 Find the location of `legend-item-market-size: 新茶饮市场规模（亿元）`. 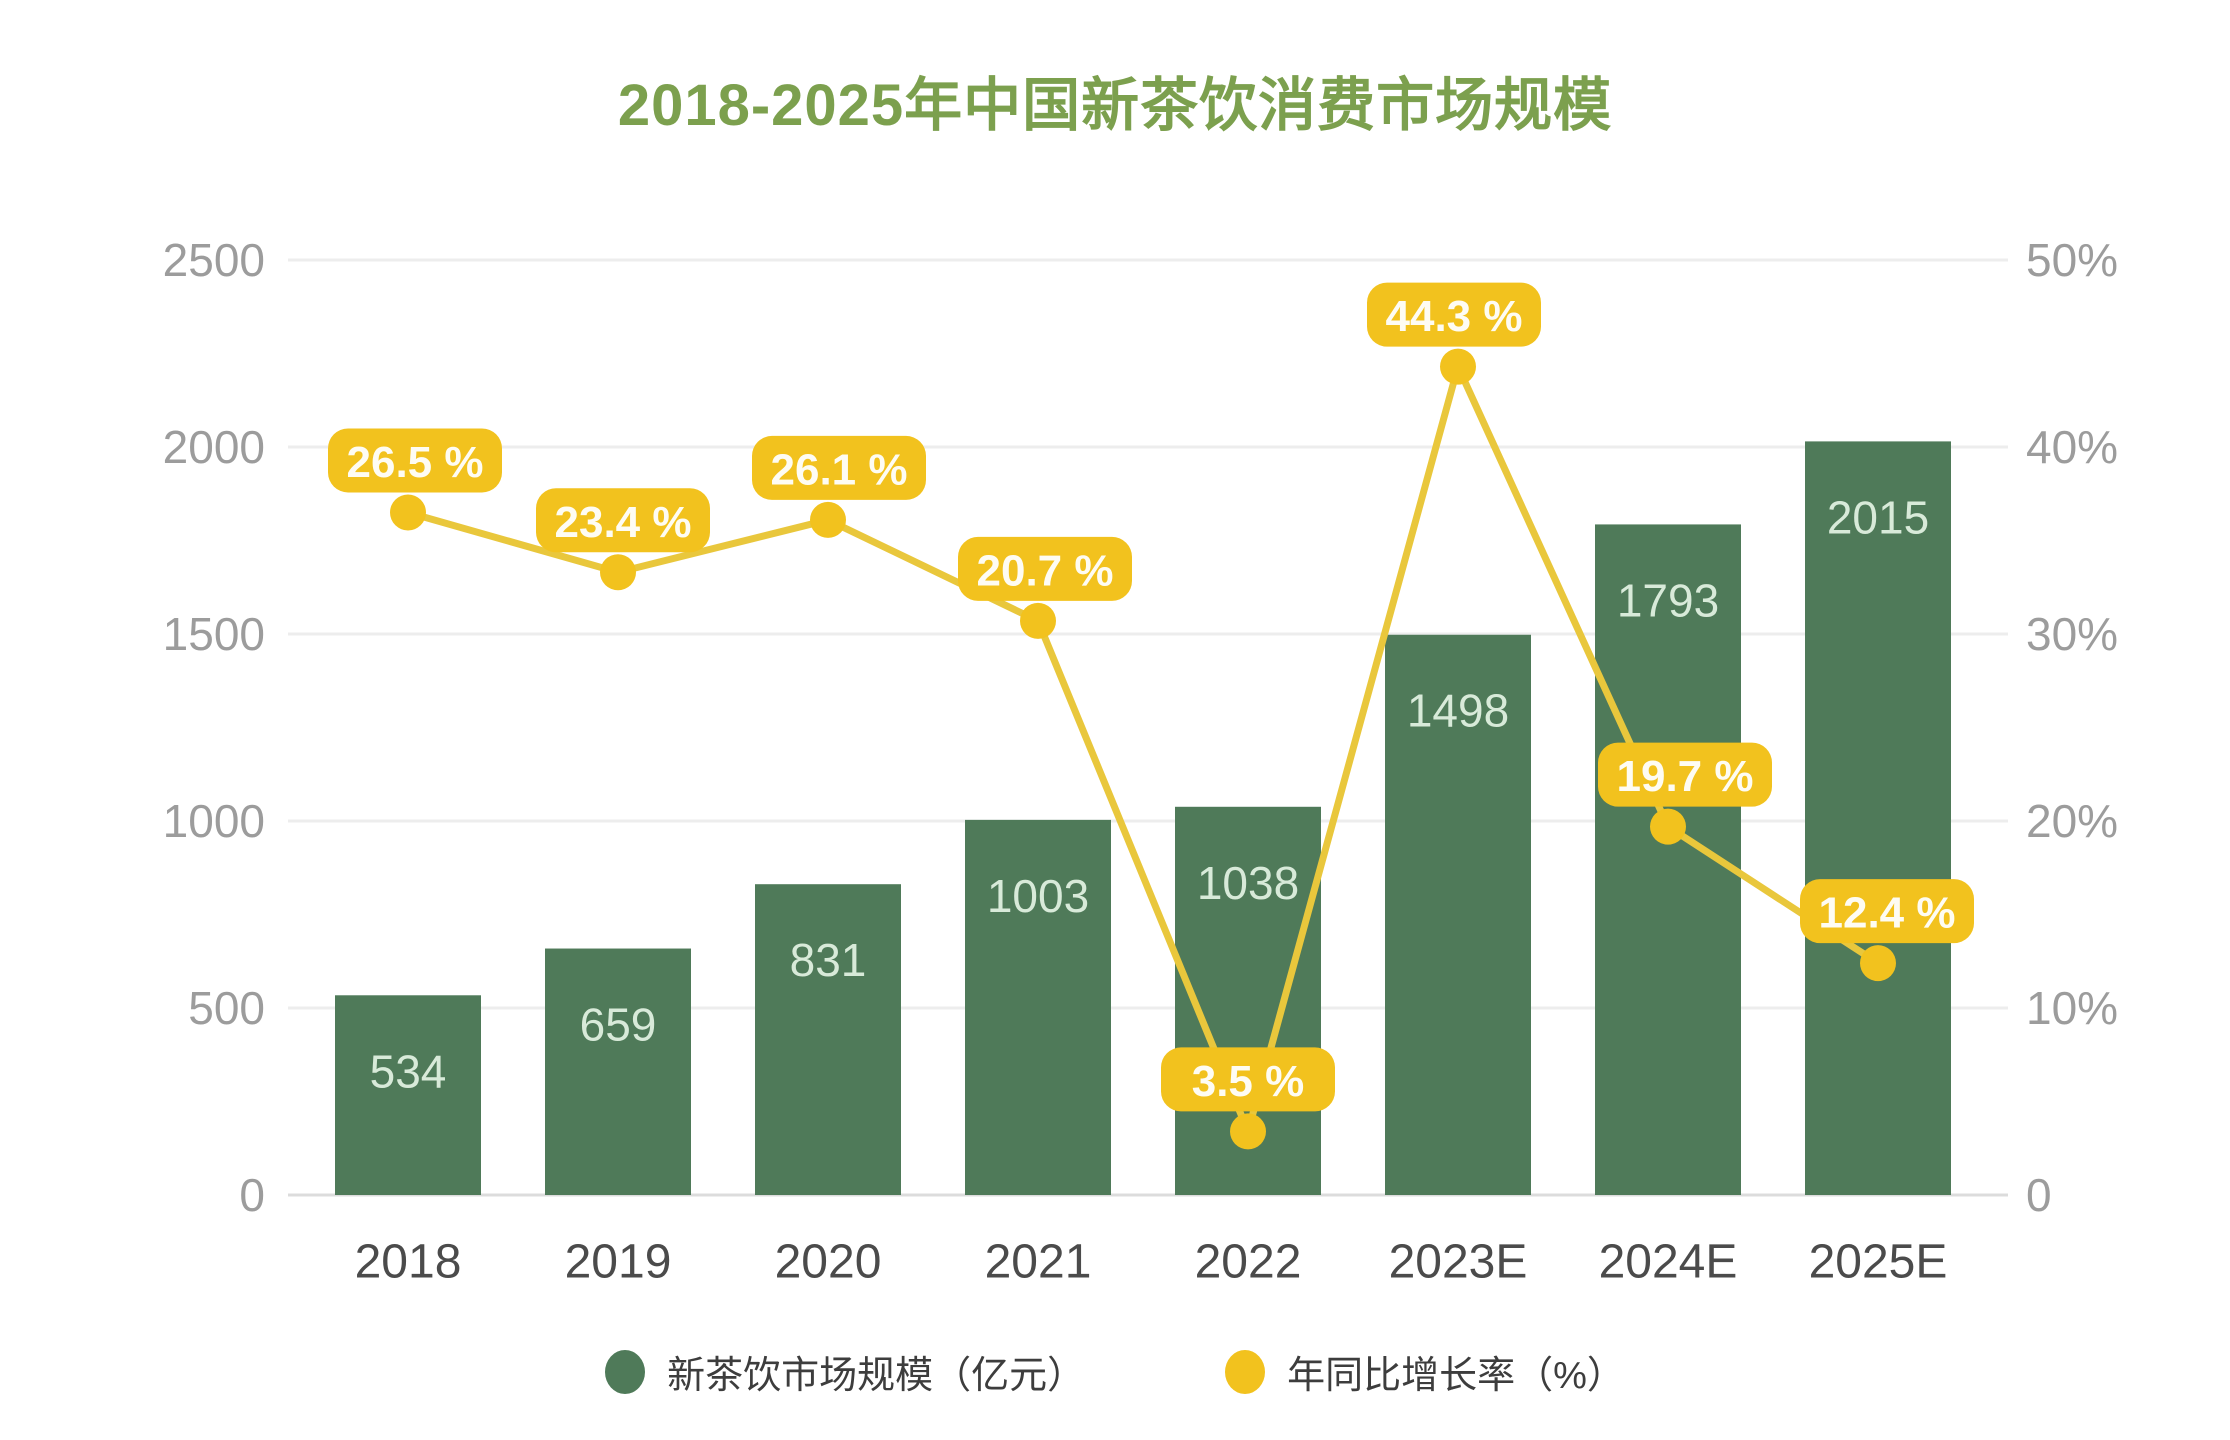

legend-item-market-size: 新茶饮市场规模（亿元） is located at coordinates (845, 1371).